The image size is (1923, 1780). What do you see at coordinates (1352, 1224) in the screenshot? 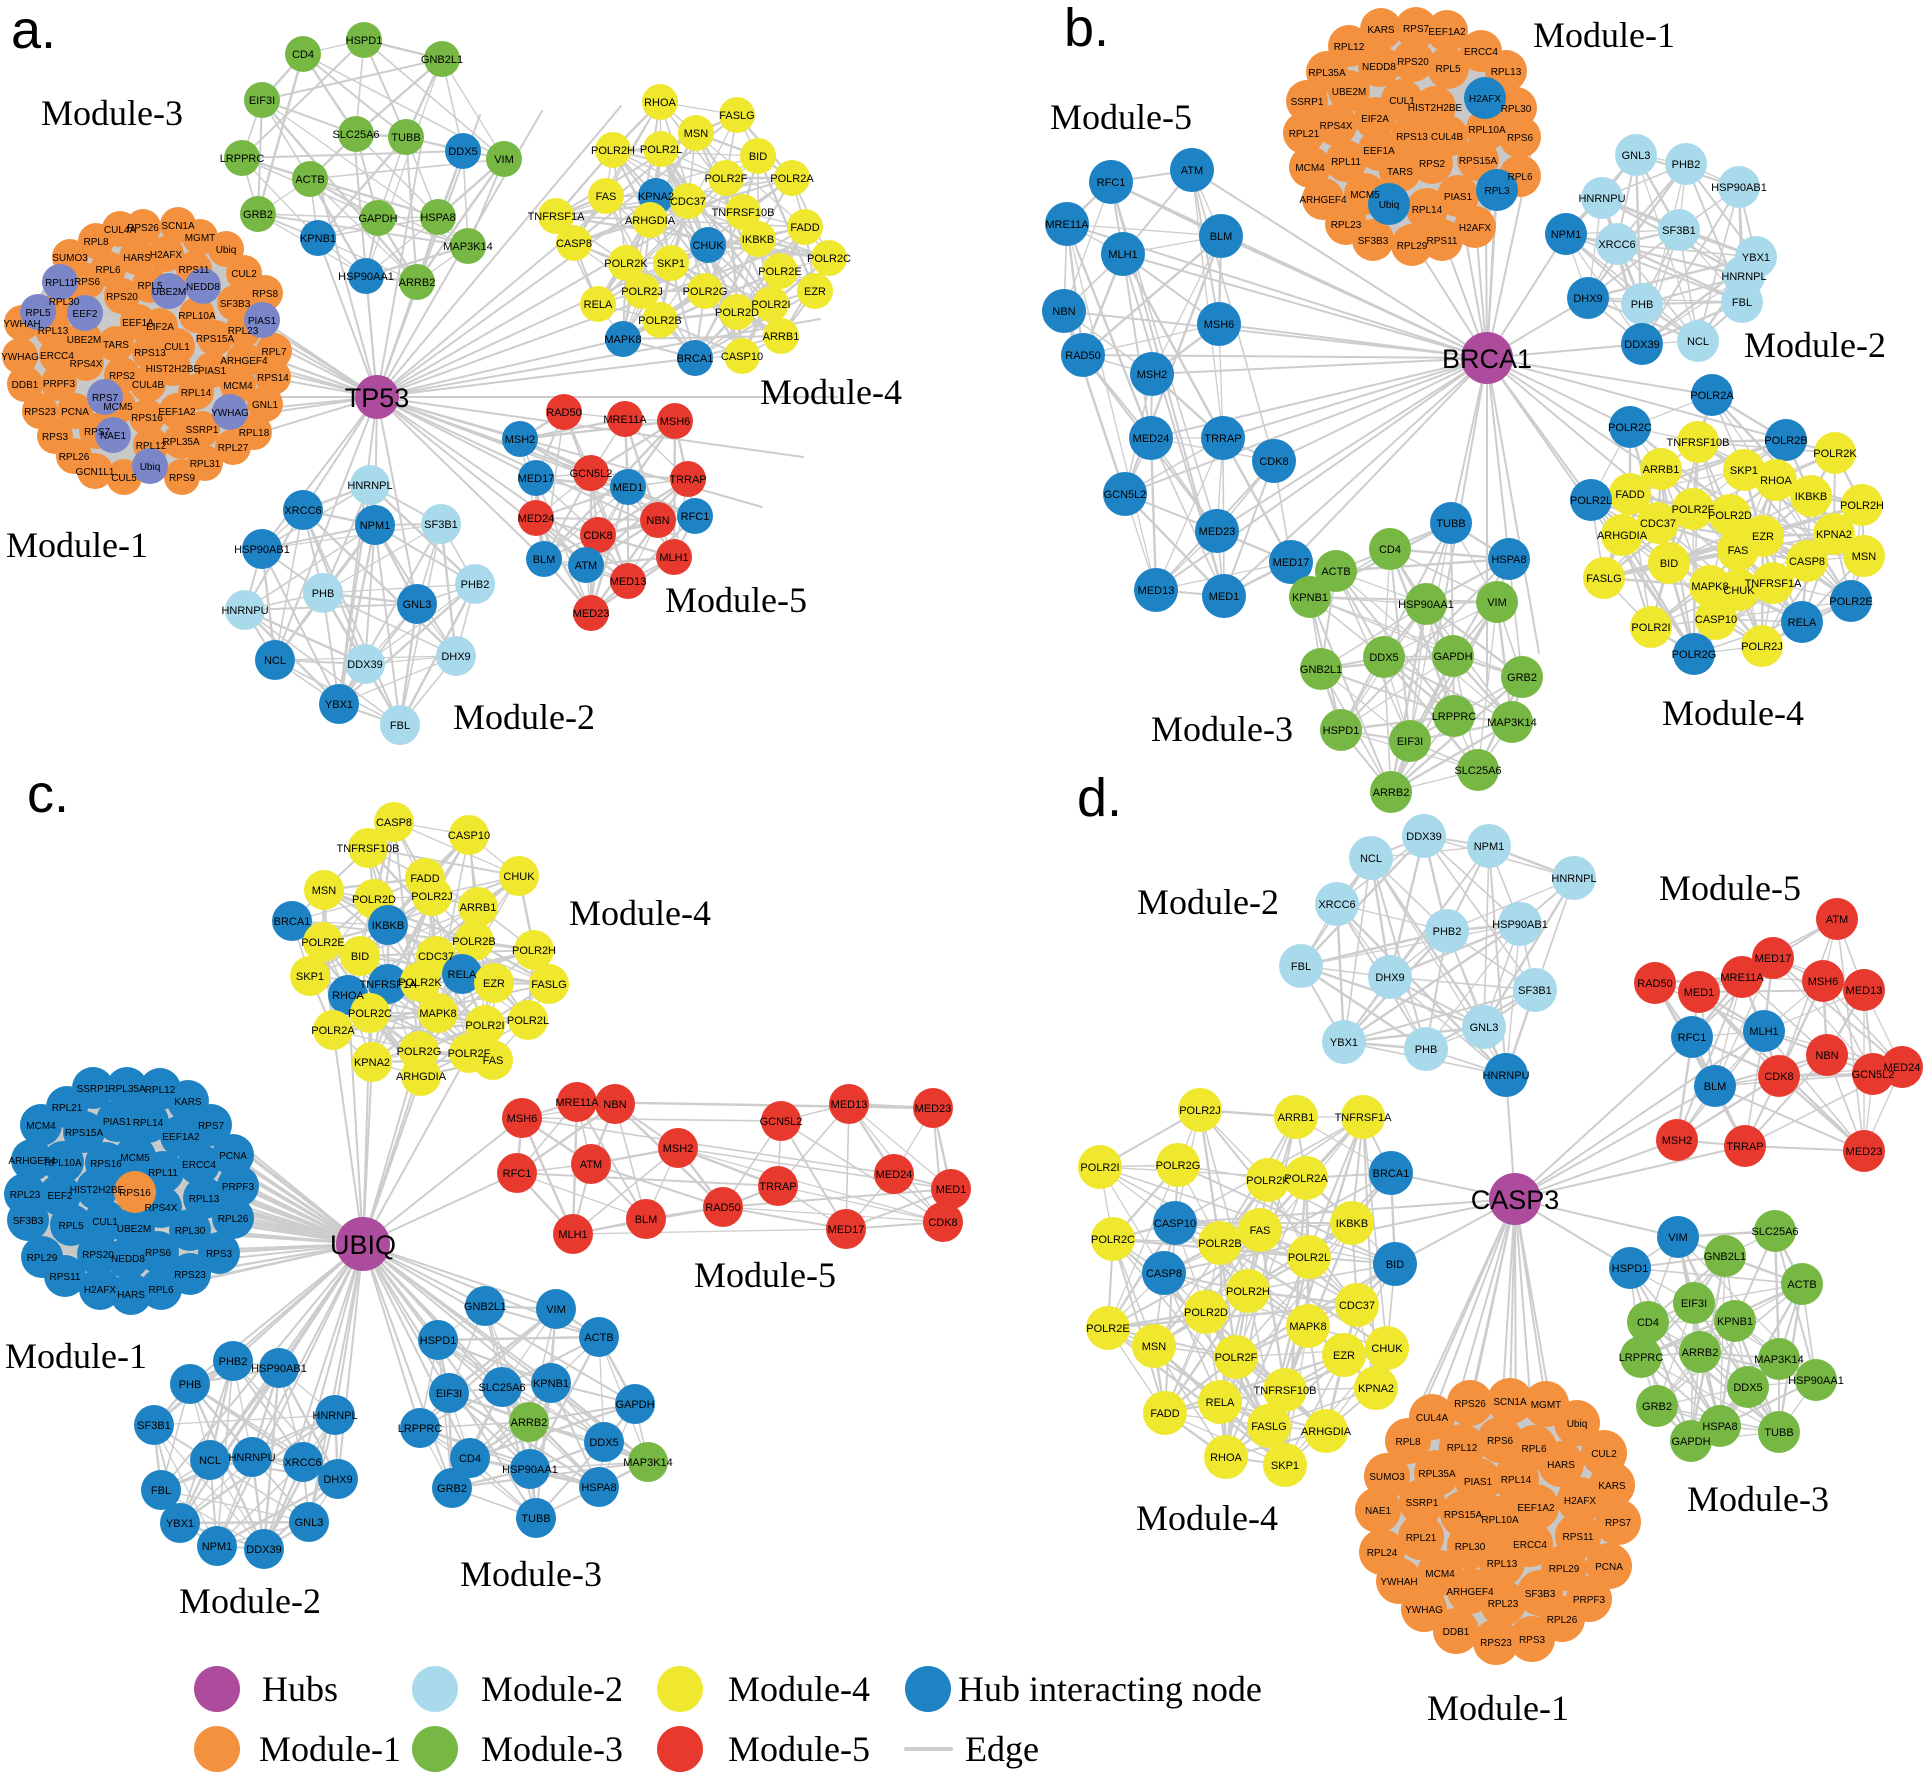
I see `svg-text: IKBKB` at bounding box center [1352, 1224].